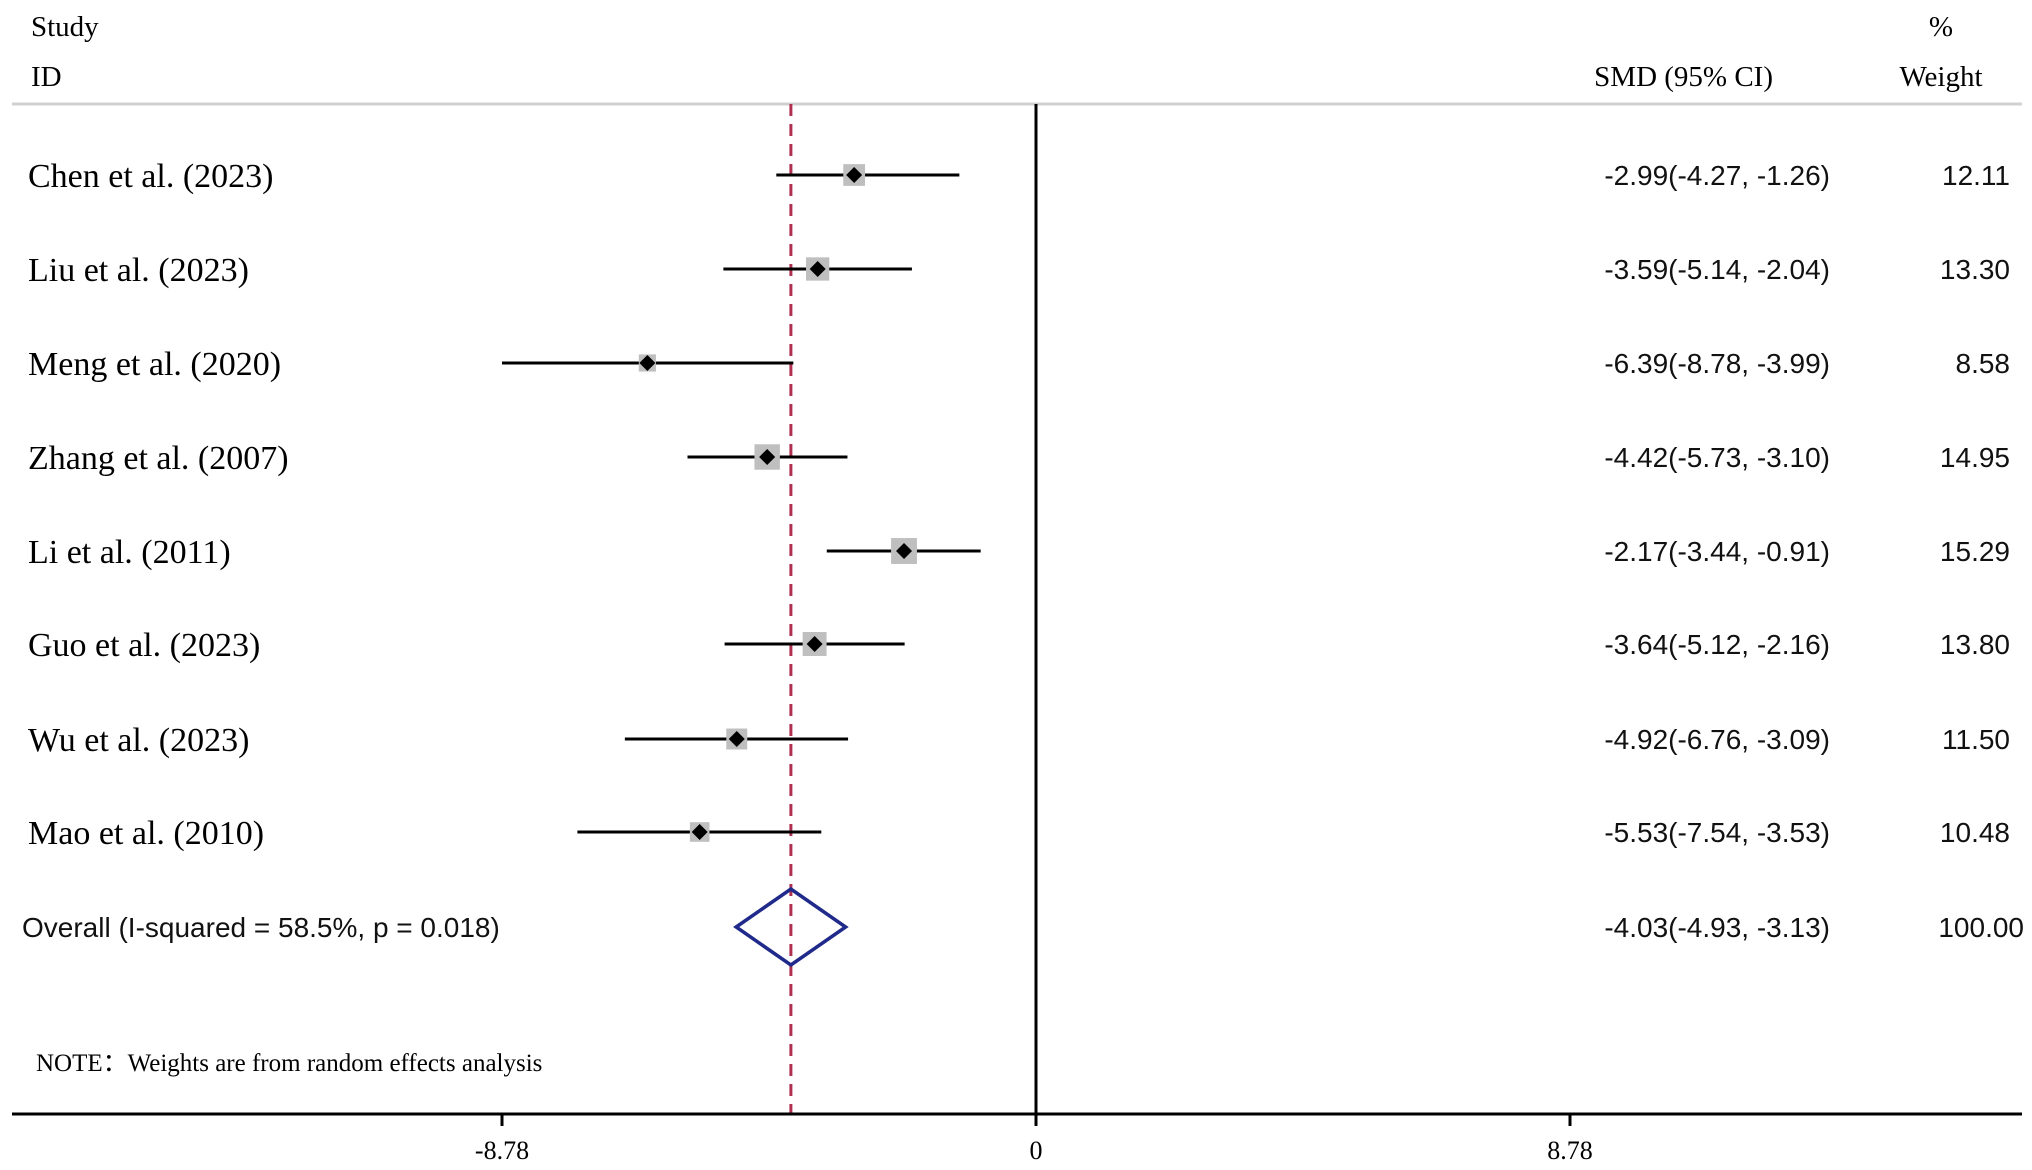 The width and height of the screenshot is (2032, 1170). What do you see at coordinates (1976, 739) in the screenshot?
I see `weight-text: 11.50` at bounding box center [1976, 739].